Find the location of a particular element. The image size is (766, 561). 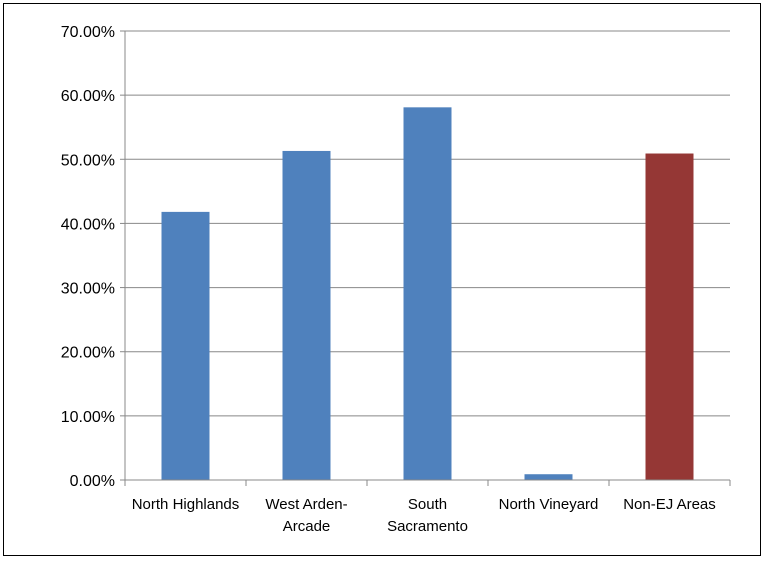

x-tick-label: South is located at coordinates (427, 504).